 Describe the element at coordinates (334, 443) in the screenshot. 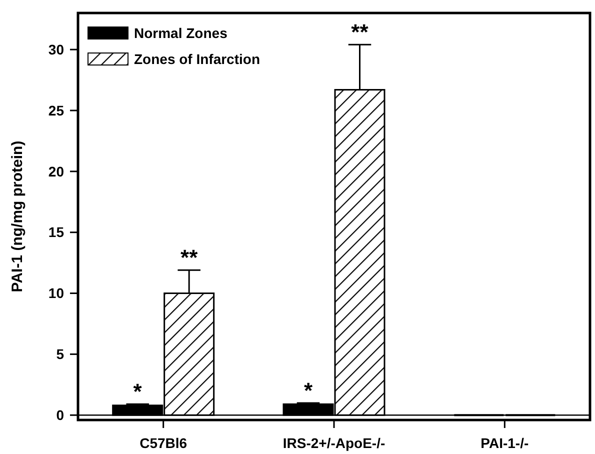

I see `x-tick-label: IRS-2+/-ApoE-/-` at that location.